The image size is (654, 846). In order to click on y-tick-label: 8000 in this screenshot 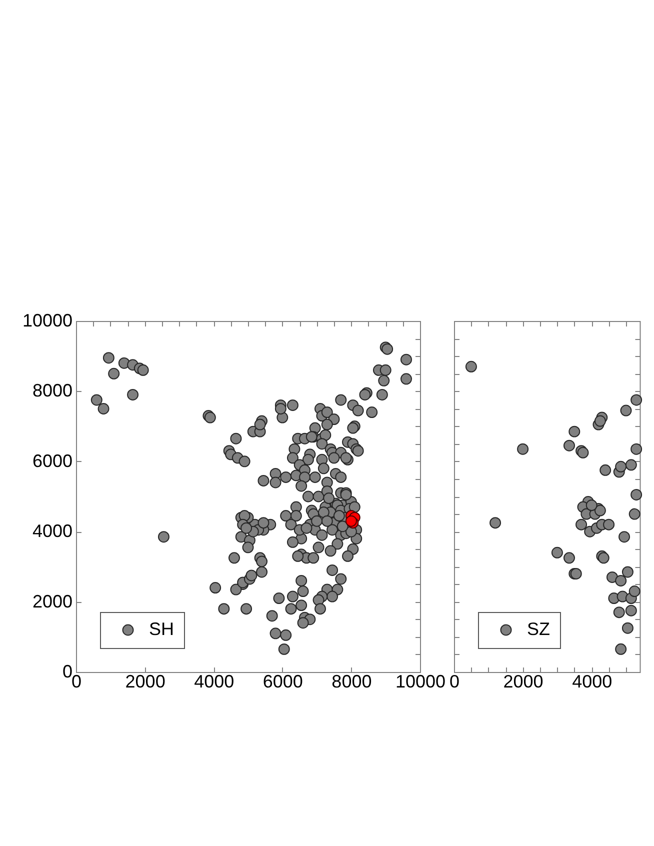, I will do `click(52, 390)`.